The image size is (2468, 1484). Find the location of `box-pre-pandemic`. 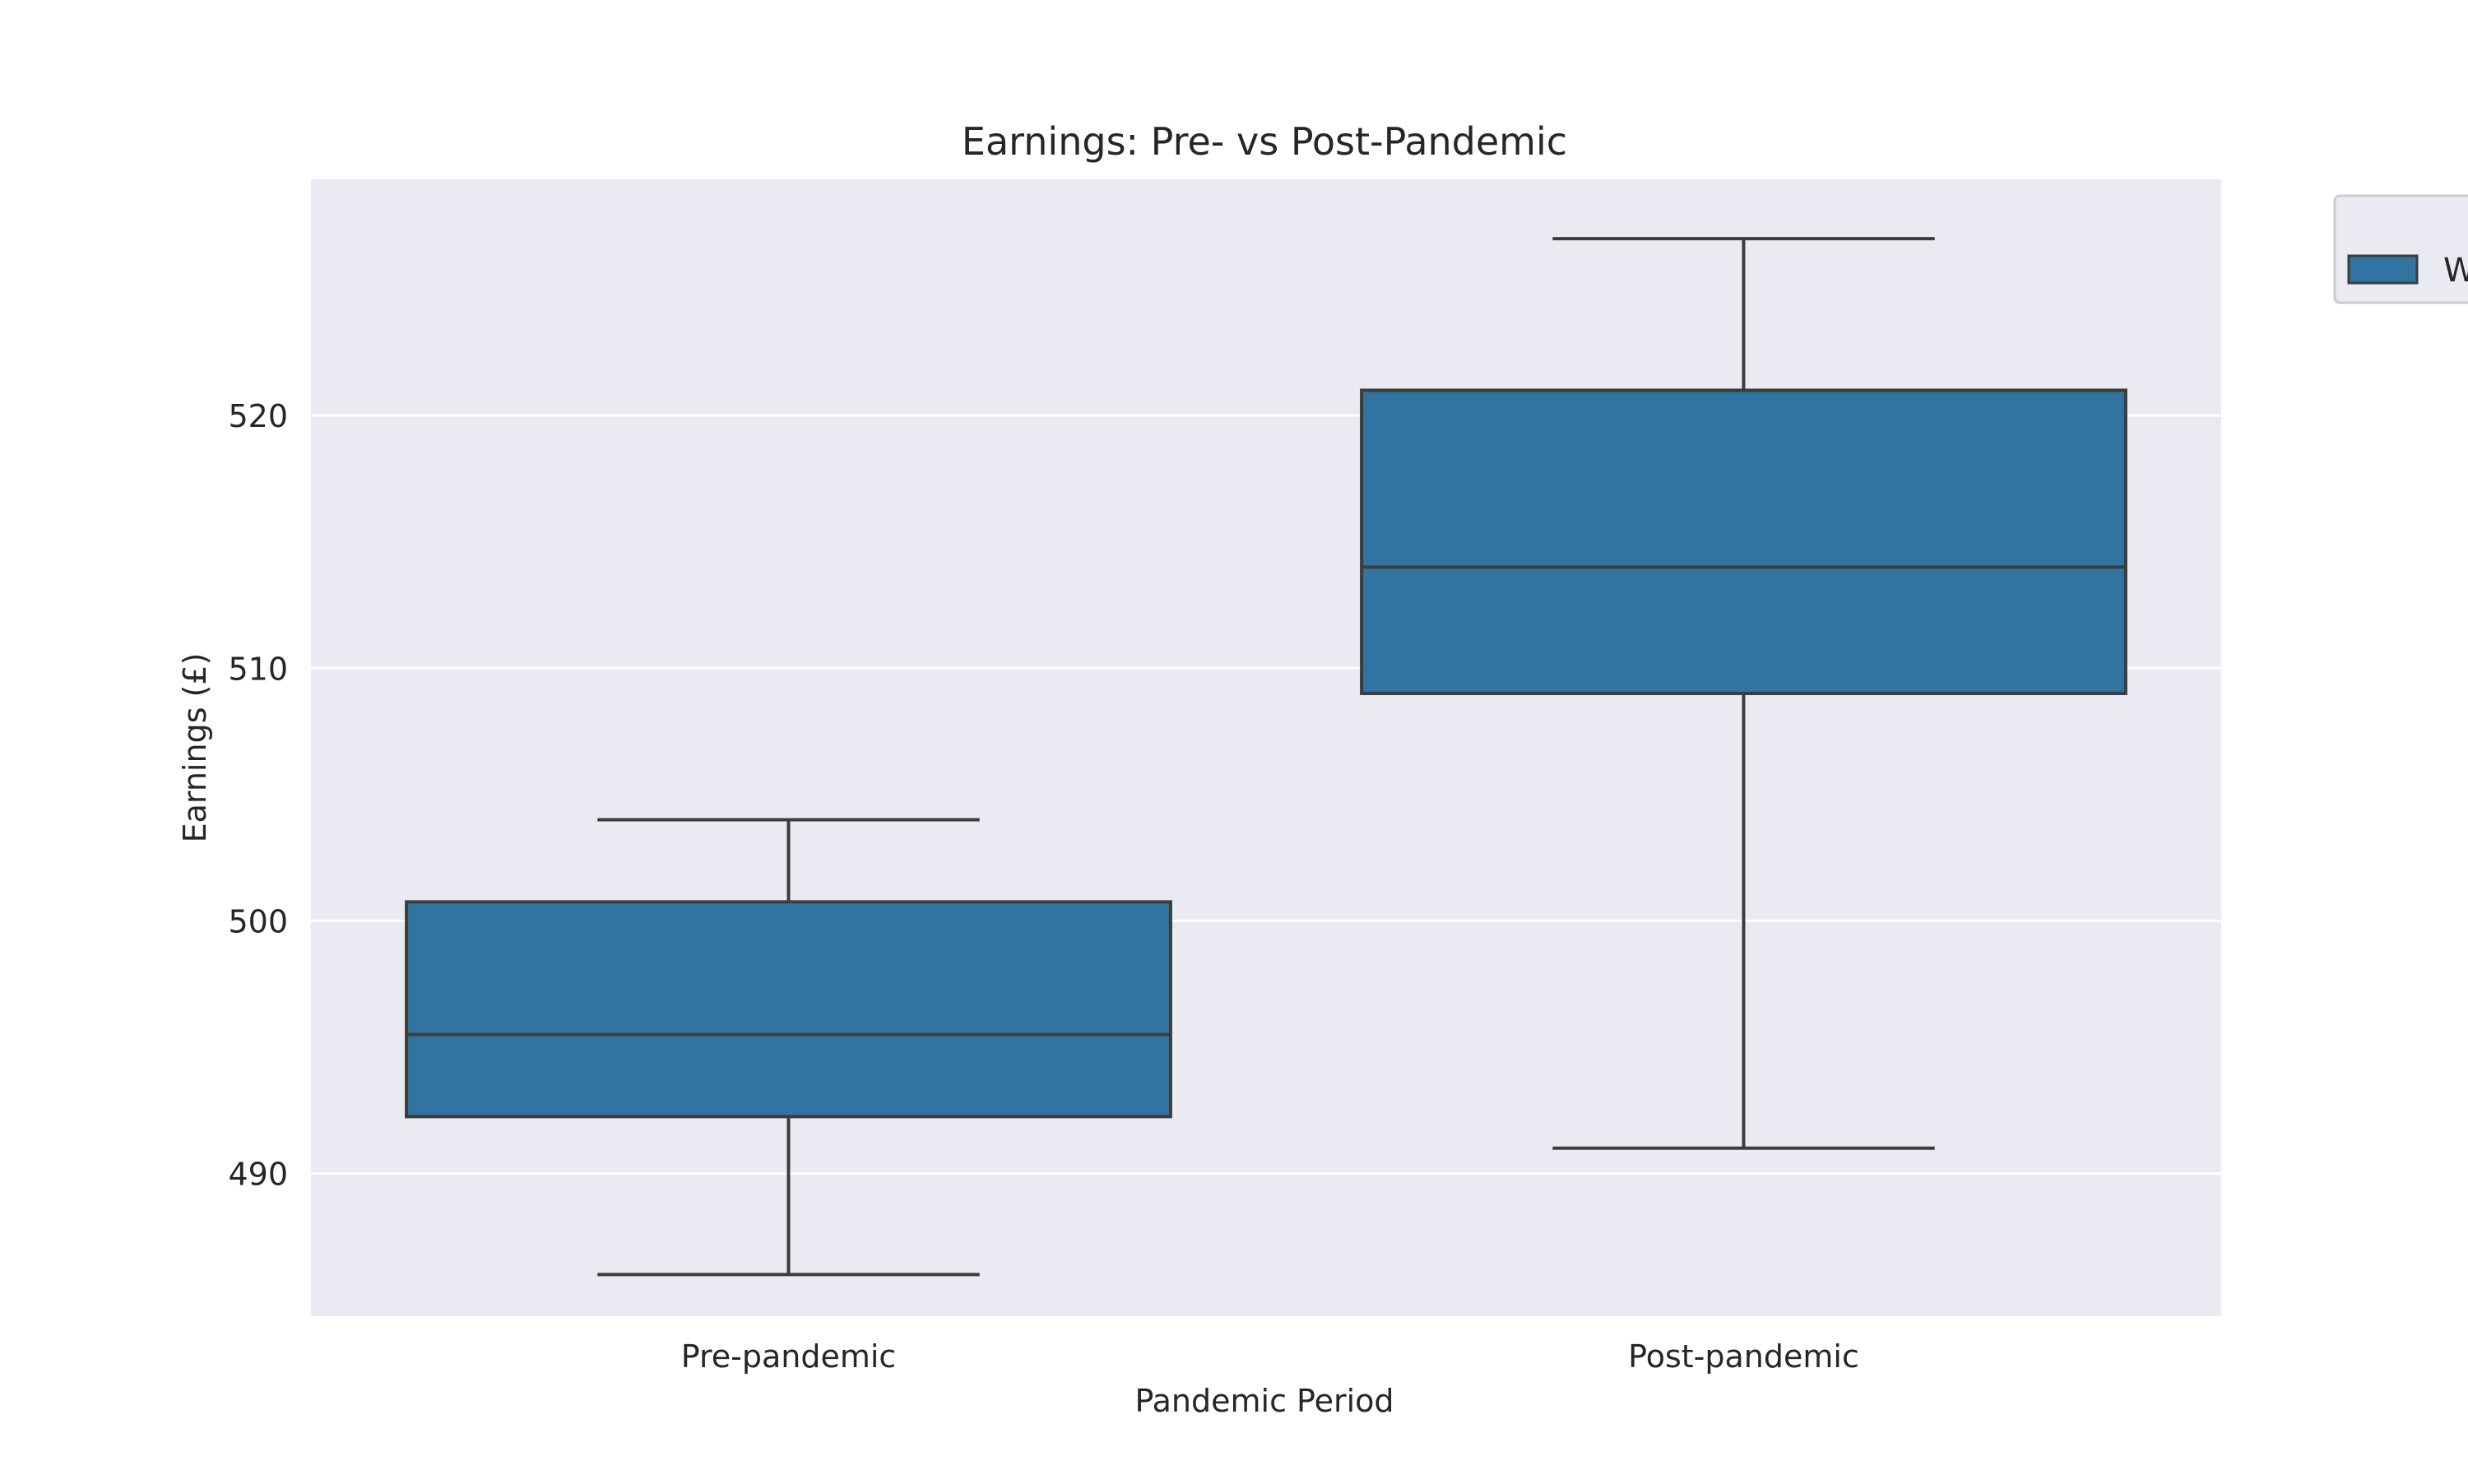

box-pre-pandemic is located at coordinates (788, 1009).